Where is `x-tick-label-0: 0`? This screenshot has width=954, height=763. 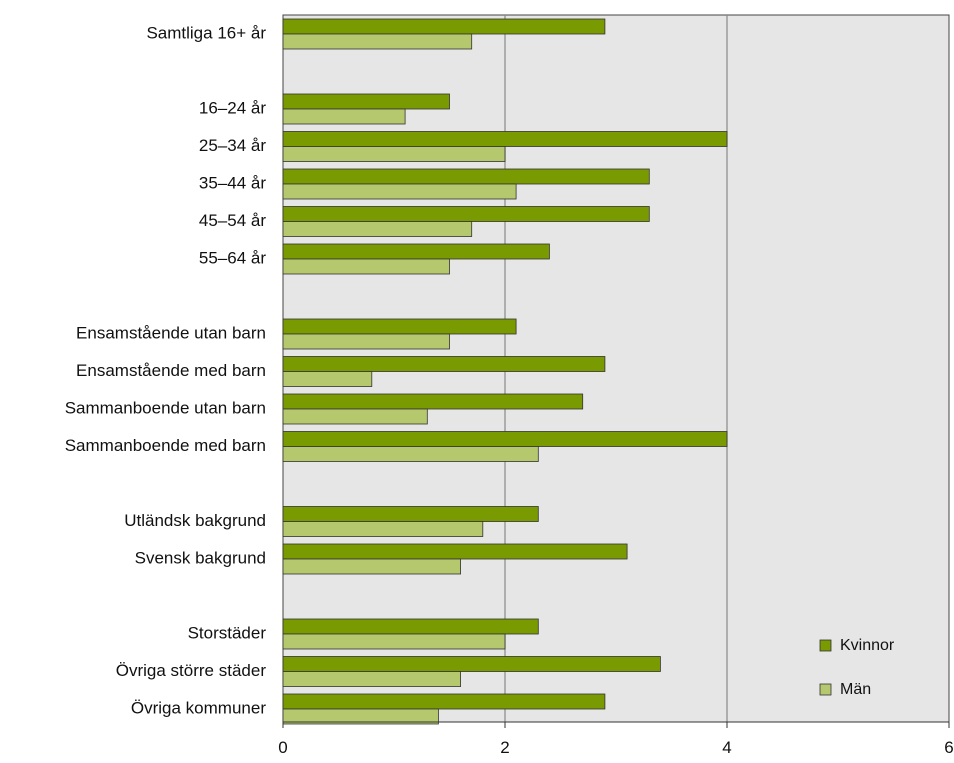 x-tick-label-0: 0 is located at coordinates (282, 747).